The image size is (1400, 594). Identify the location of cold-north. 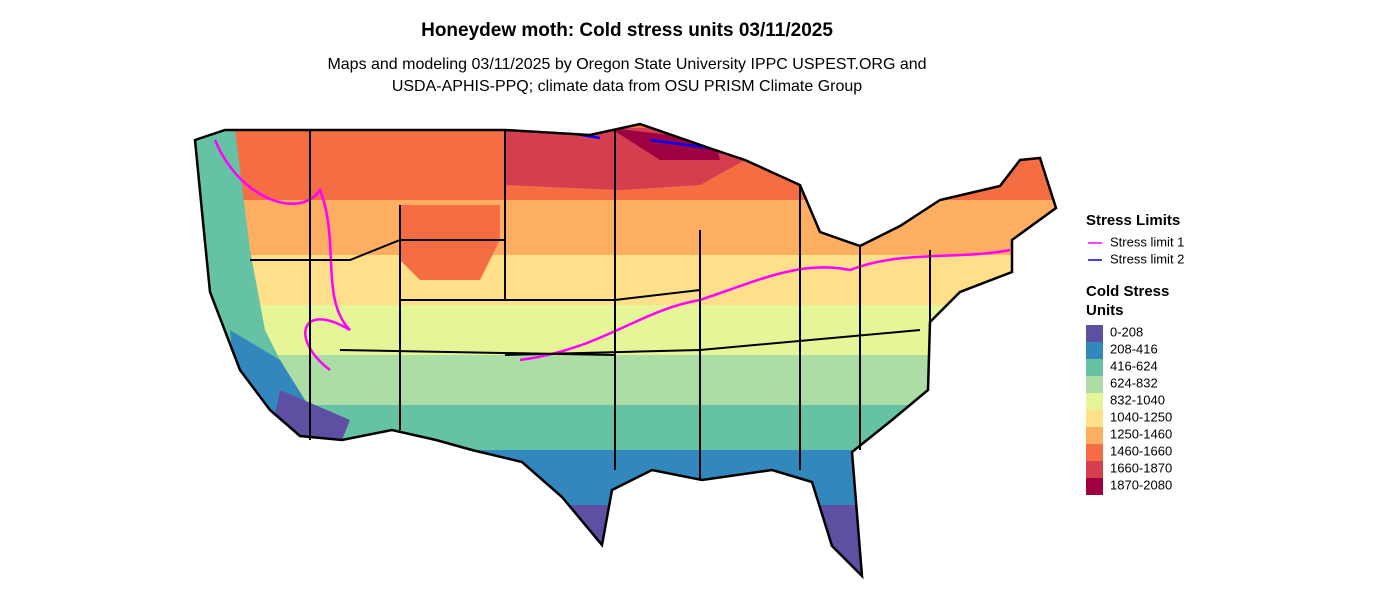
(665, 144).